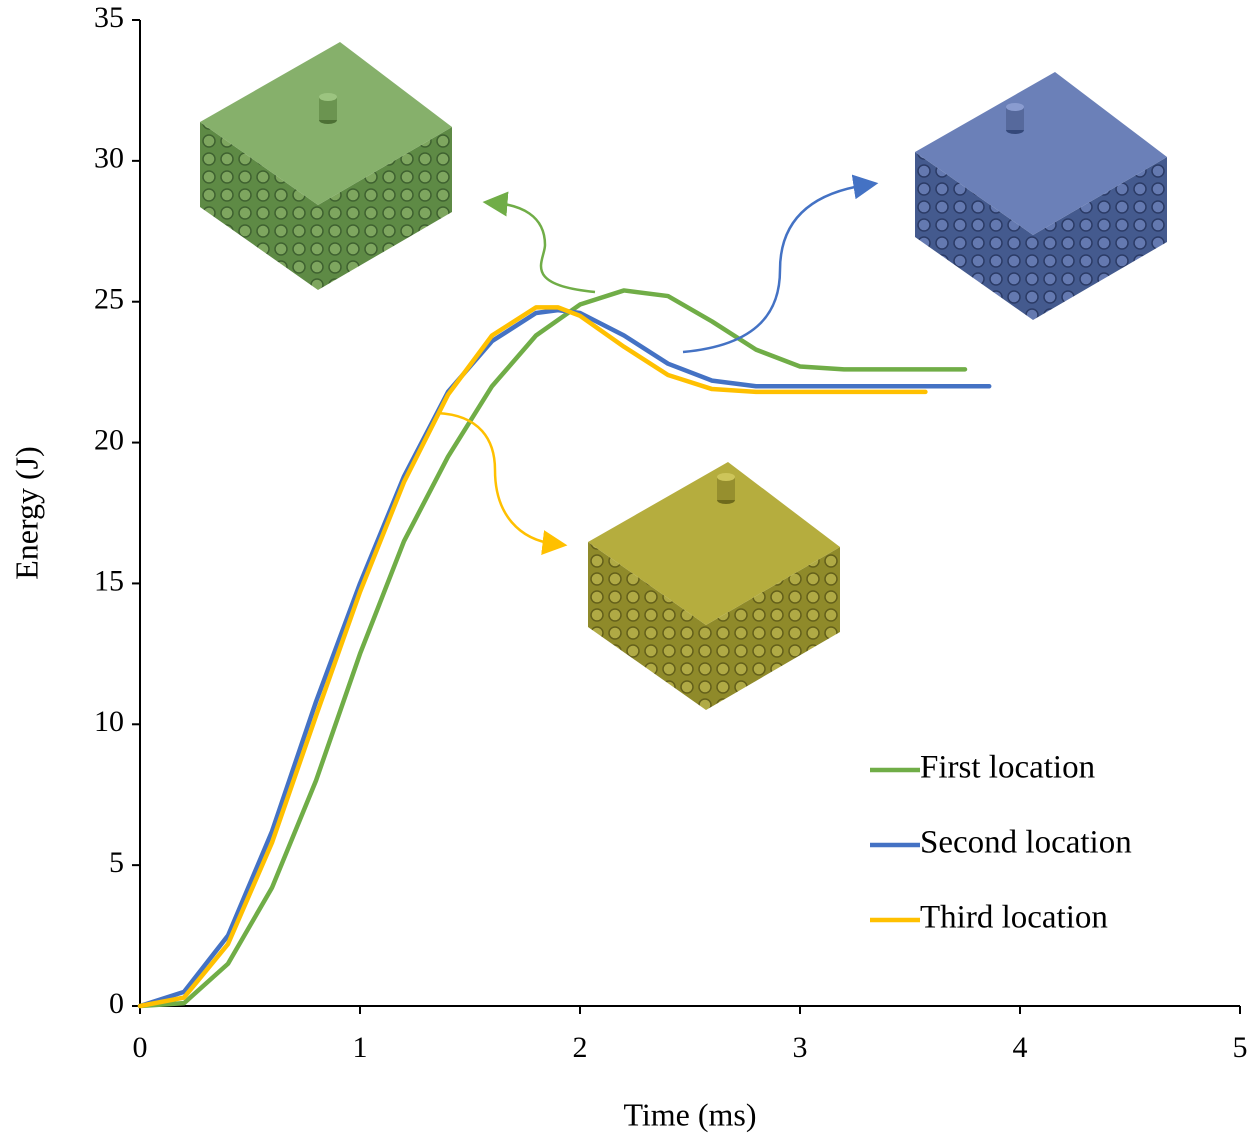 The width and height of the screenshot is (1257, 1146). I want to click on yellow-box, so click(714, 586).